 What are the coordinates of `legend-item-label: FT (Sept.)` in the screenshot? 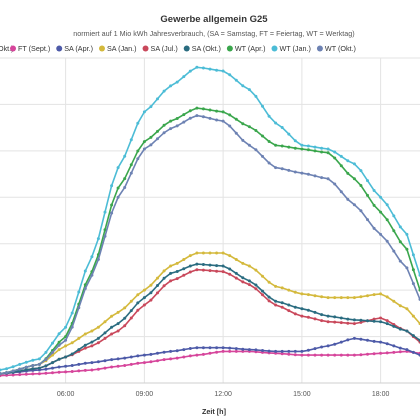 It's located at (34, 48).